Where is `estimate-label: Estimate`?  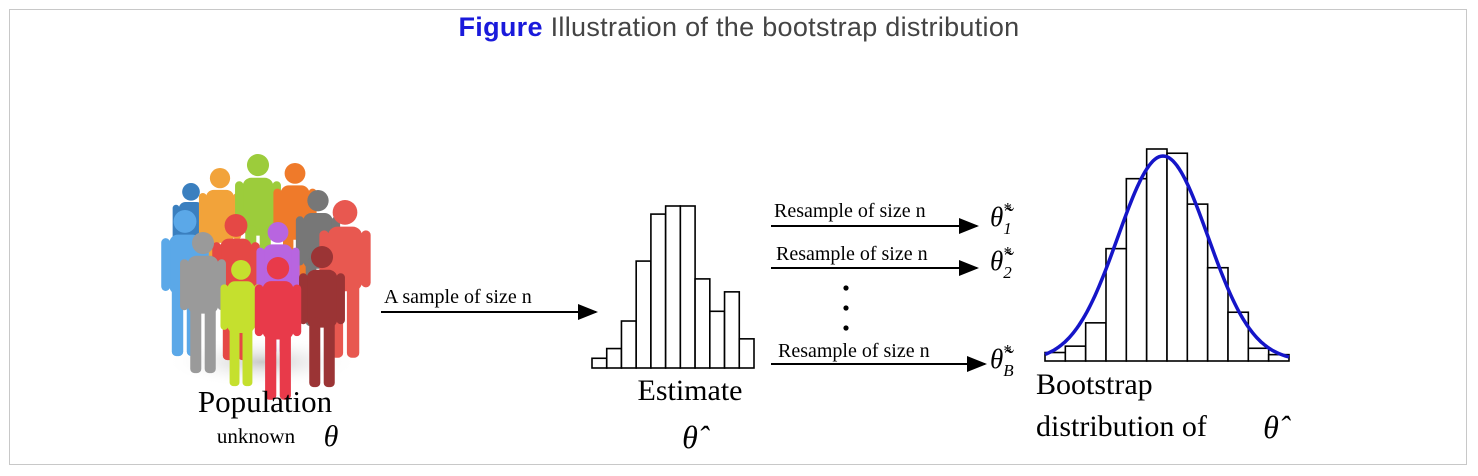 estimate-label: Estimate is located at coordinates (690, 390).